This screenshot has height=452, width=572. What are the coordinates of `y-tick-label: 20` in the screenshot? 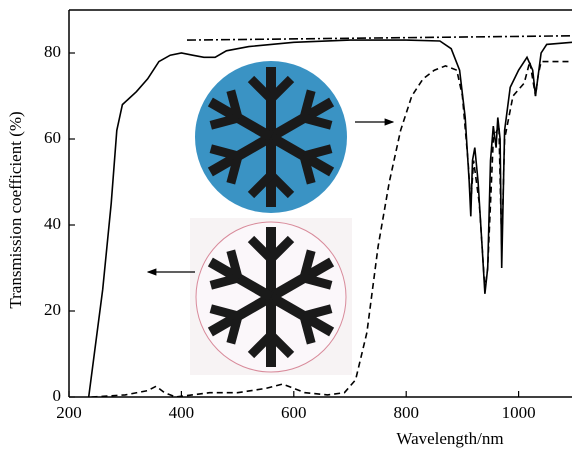 It's located at (52, 309).